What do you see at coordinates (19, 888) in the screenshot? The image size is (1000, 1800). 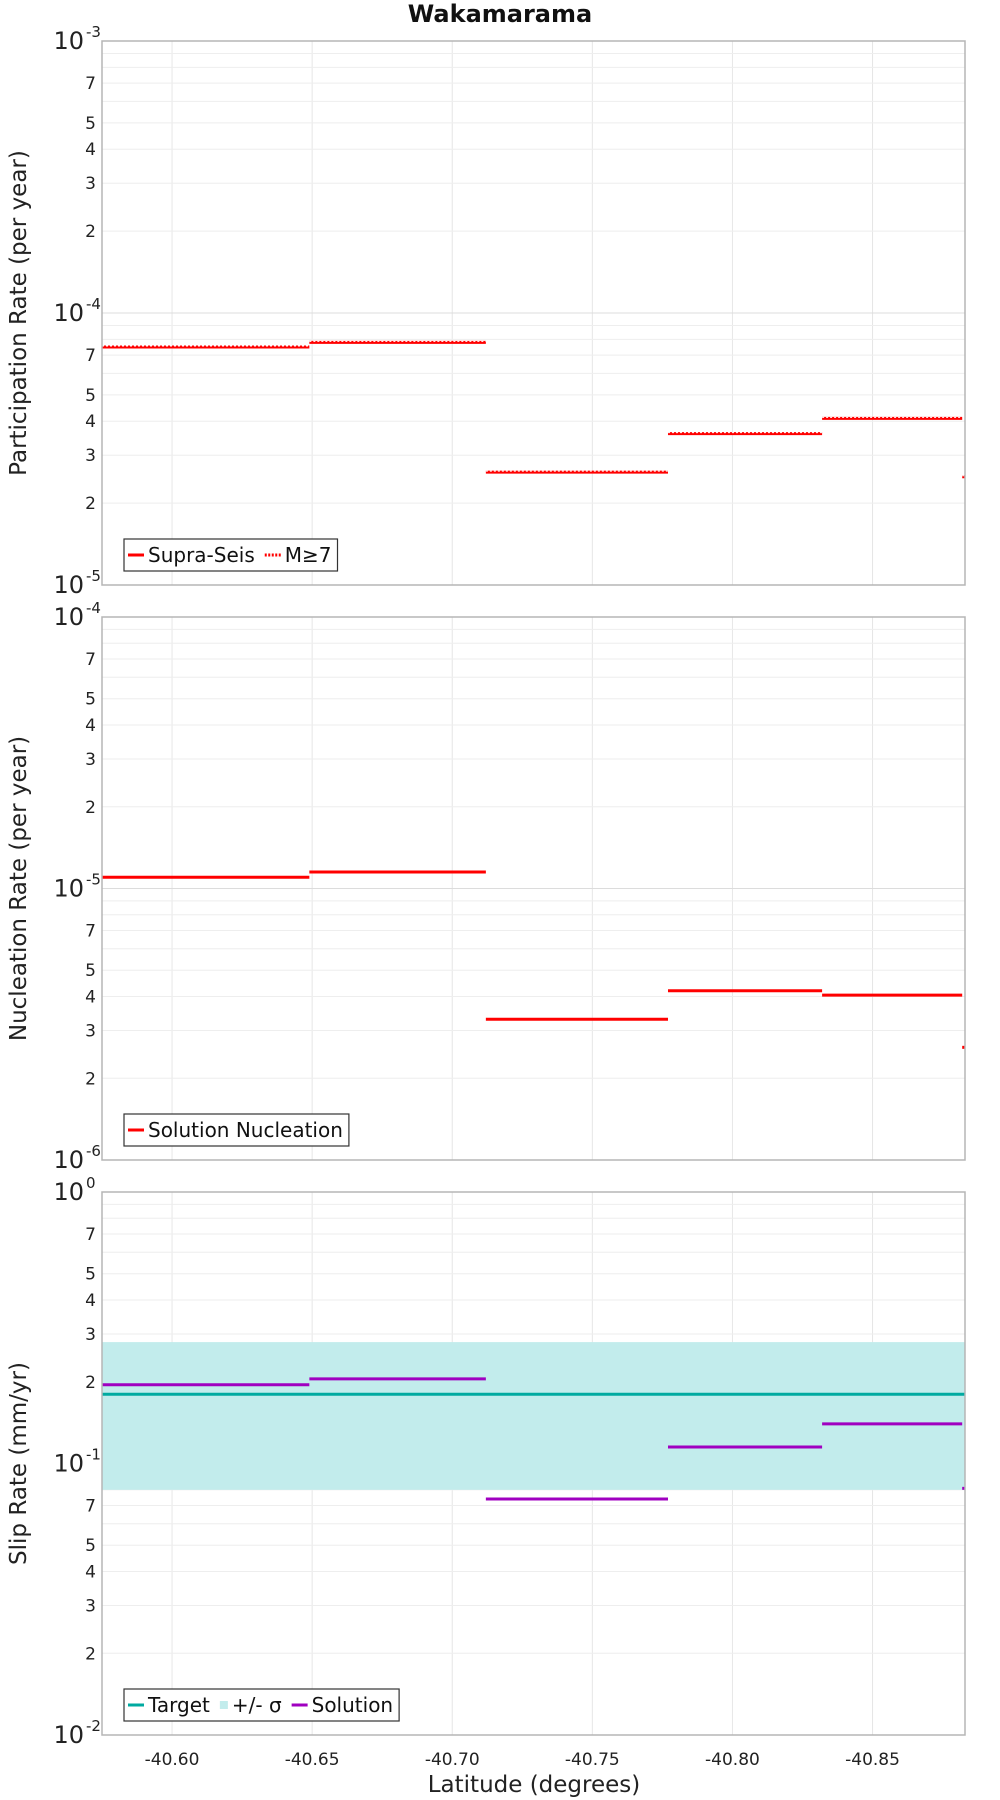 I see `y-axis-label: Nucleation Rate (per year)` at bounding box center [19, 888].